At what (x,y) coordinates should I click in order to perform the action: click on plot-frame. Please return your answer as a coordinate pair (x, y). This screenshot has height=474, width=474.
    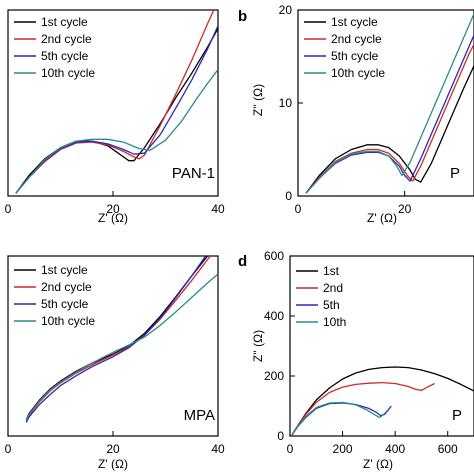
    Looking at the image, I should click on (381, 346).